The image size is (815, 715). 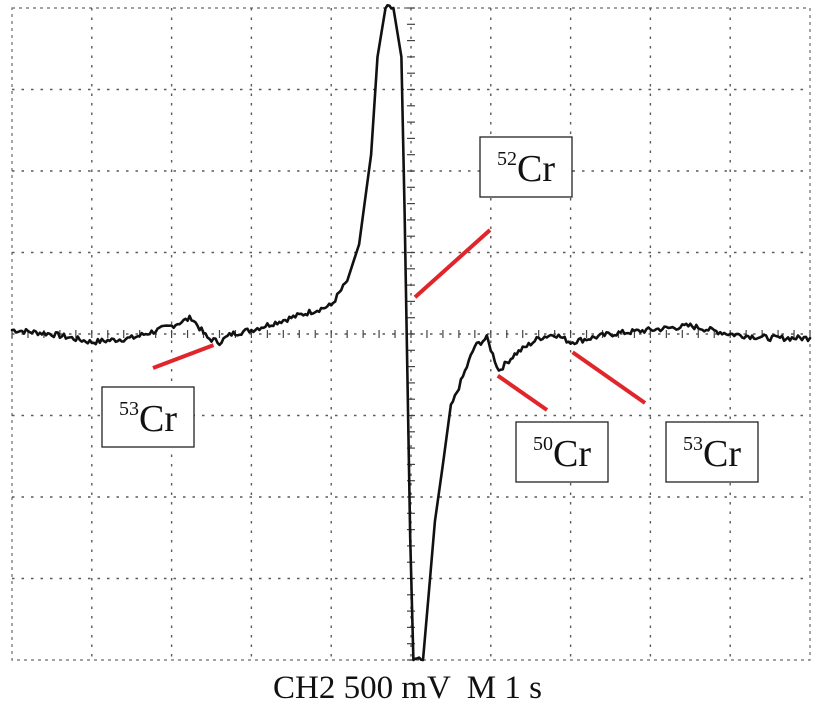 I want to click on caption-timebase: M 1 s, so click(x=504, y=688).